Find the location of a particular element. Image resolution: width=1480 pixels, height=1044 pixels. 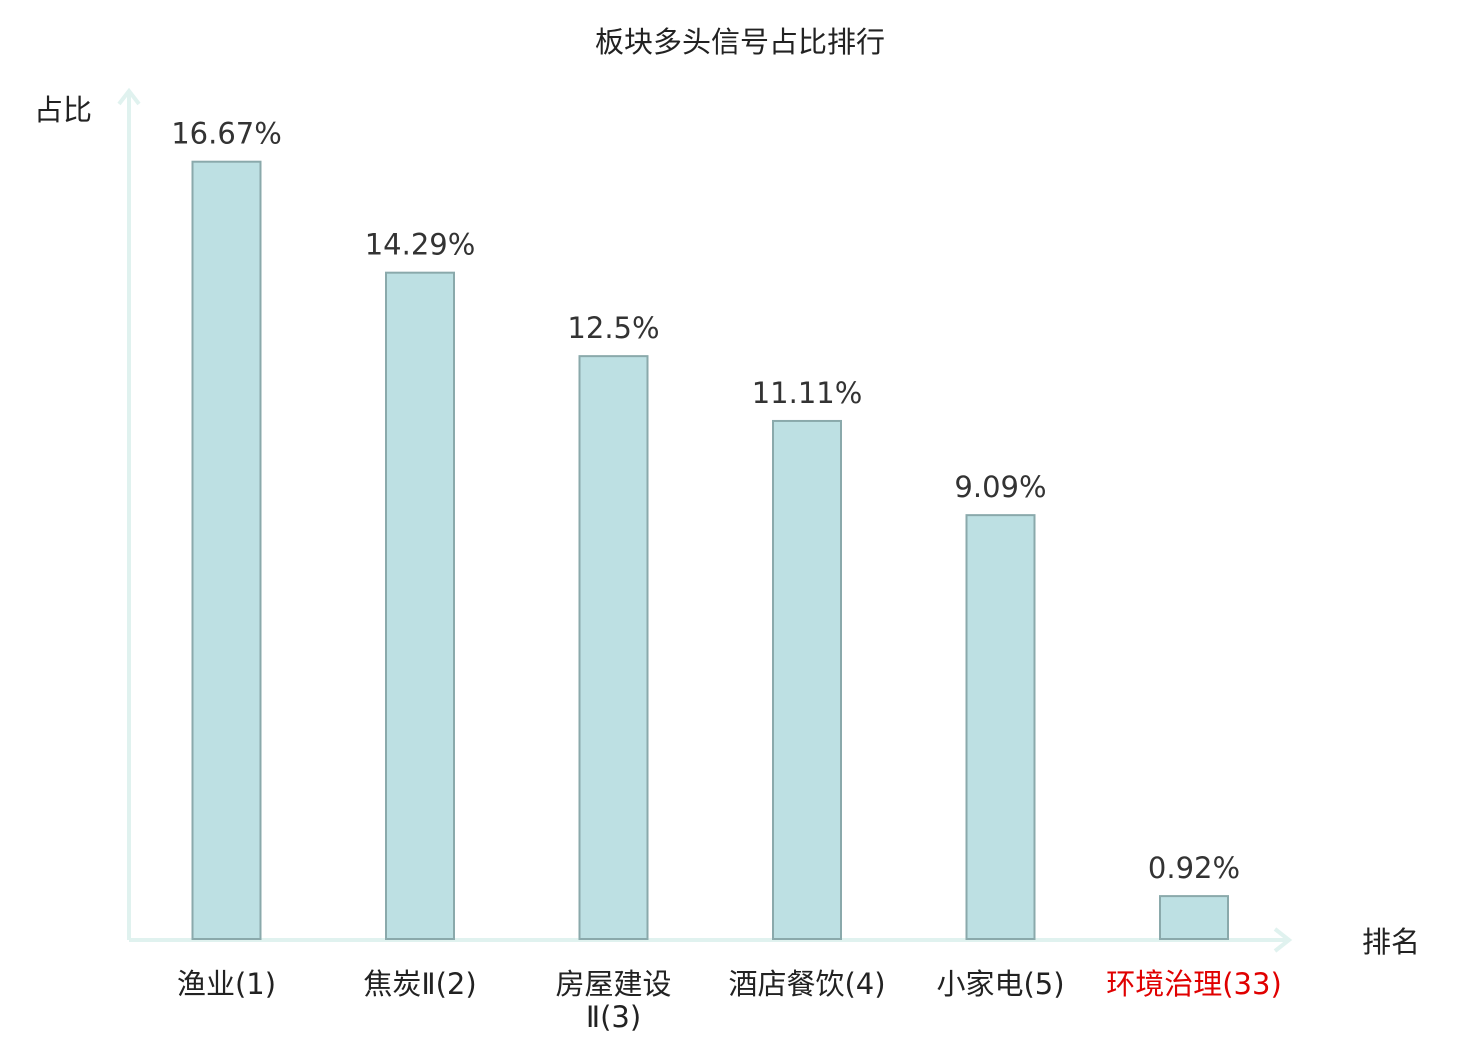

category-label: 房屋建设 is located at coordinates (613, 984).